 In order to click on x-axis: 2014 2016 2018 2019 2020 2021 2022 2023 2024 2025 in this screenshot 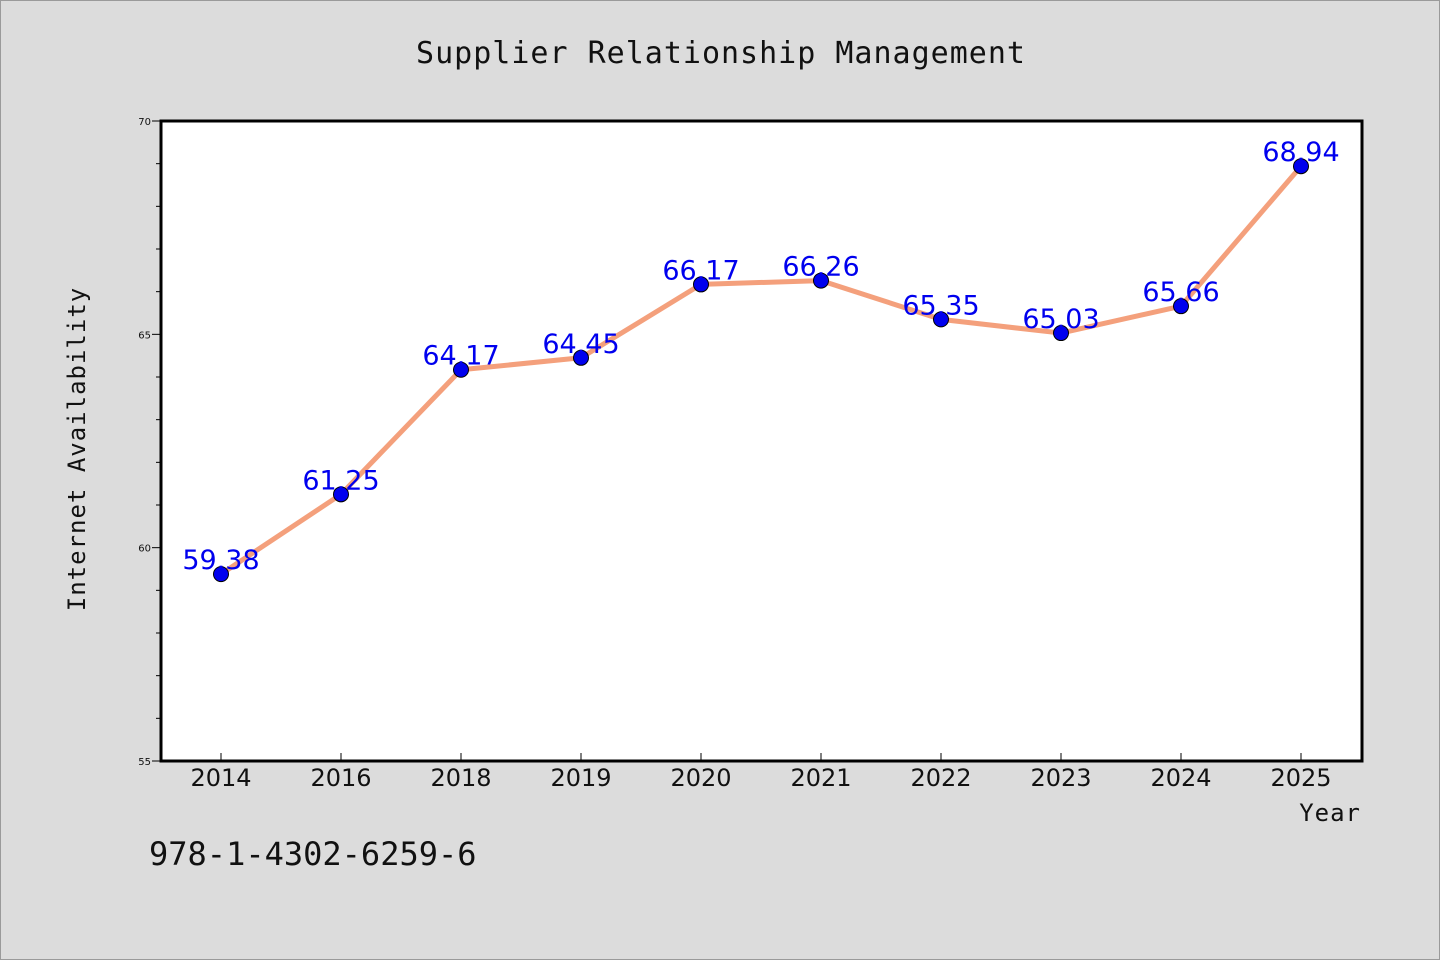, I will do `click(761, 772)`.